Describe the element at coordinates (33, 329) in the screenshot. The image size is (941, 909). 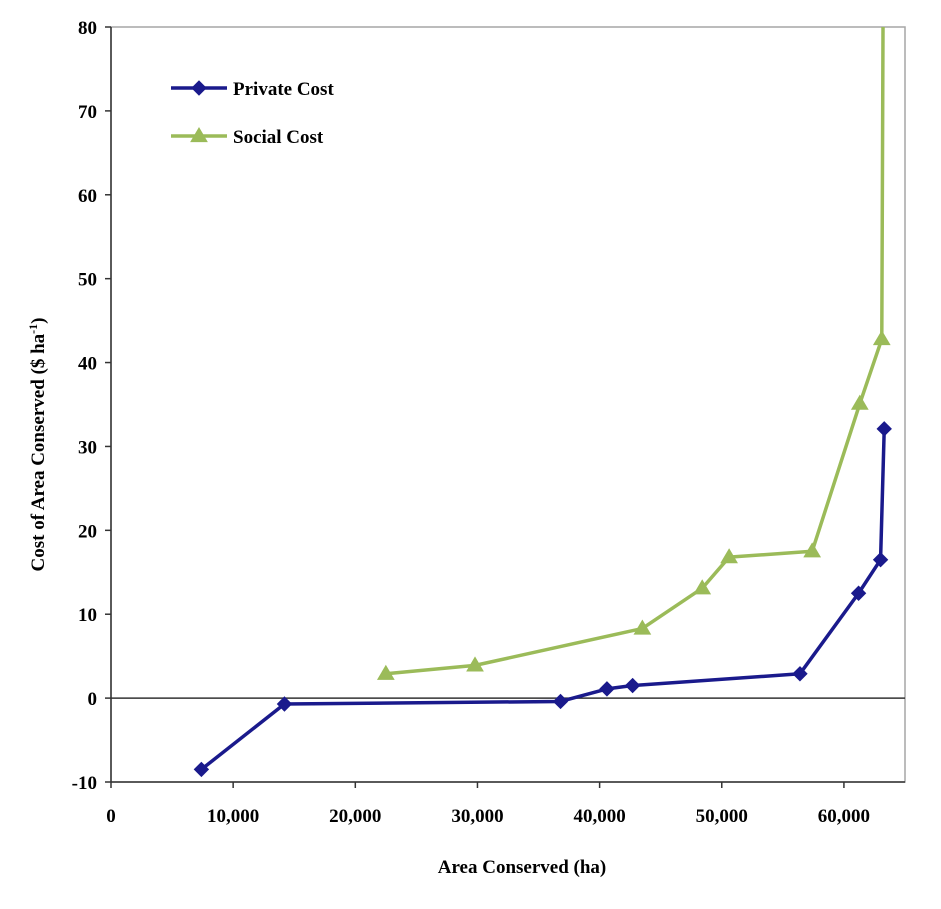
I see `y-axis-title-superscript: -1` at that location.